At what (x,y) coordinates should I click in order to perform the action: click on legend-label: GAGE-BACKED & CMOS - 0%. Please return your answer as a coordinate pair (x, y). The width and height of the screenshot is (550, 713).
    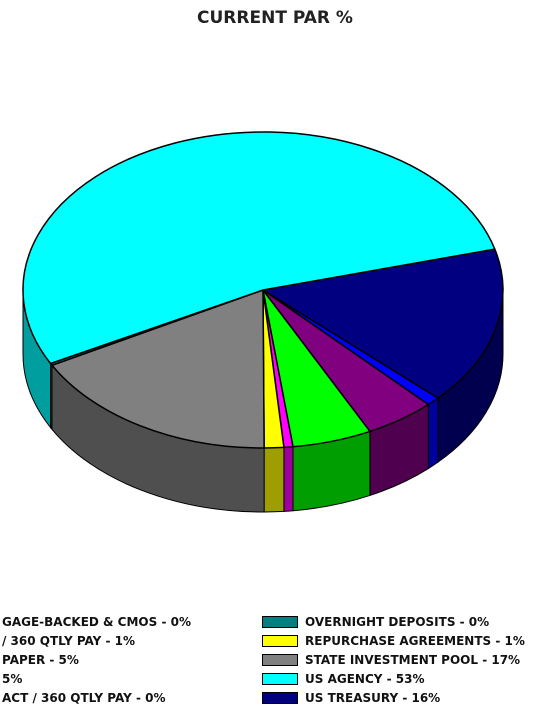
    Looking at the image, I should click on (96, 622).